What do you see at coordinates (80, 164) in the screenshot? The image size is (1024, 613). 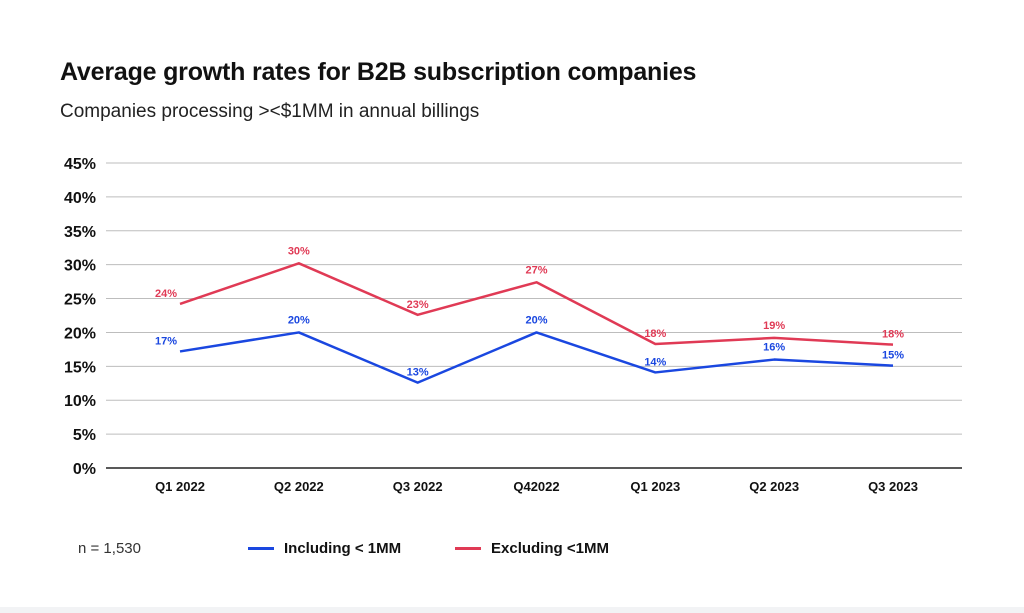 I see `y-tick-label: 45%` at bounding box center [80, 164].